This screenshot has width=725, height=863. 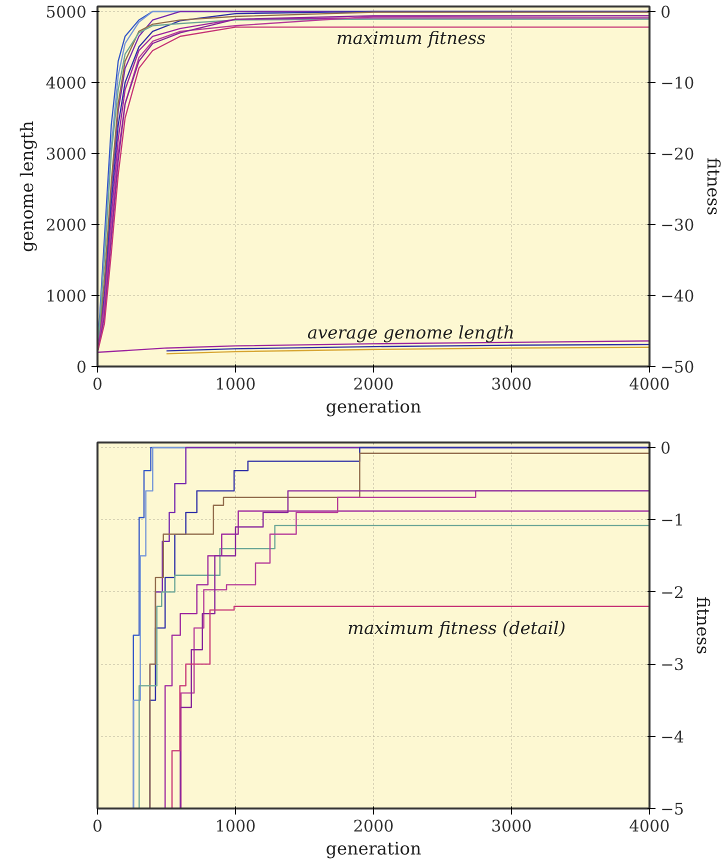 What do you see at coordinates (677, 154) in the screenshot?
I see `y2-tick-label: −20` at bounding box center [677, 154].